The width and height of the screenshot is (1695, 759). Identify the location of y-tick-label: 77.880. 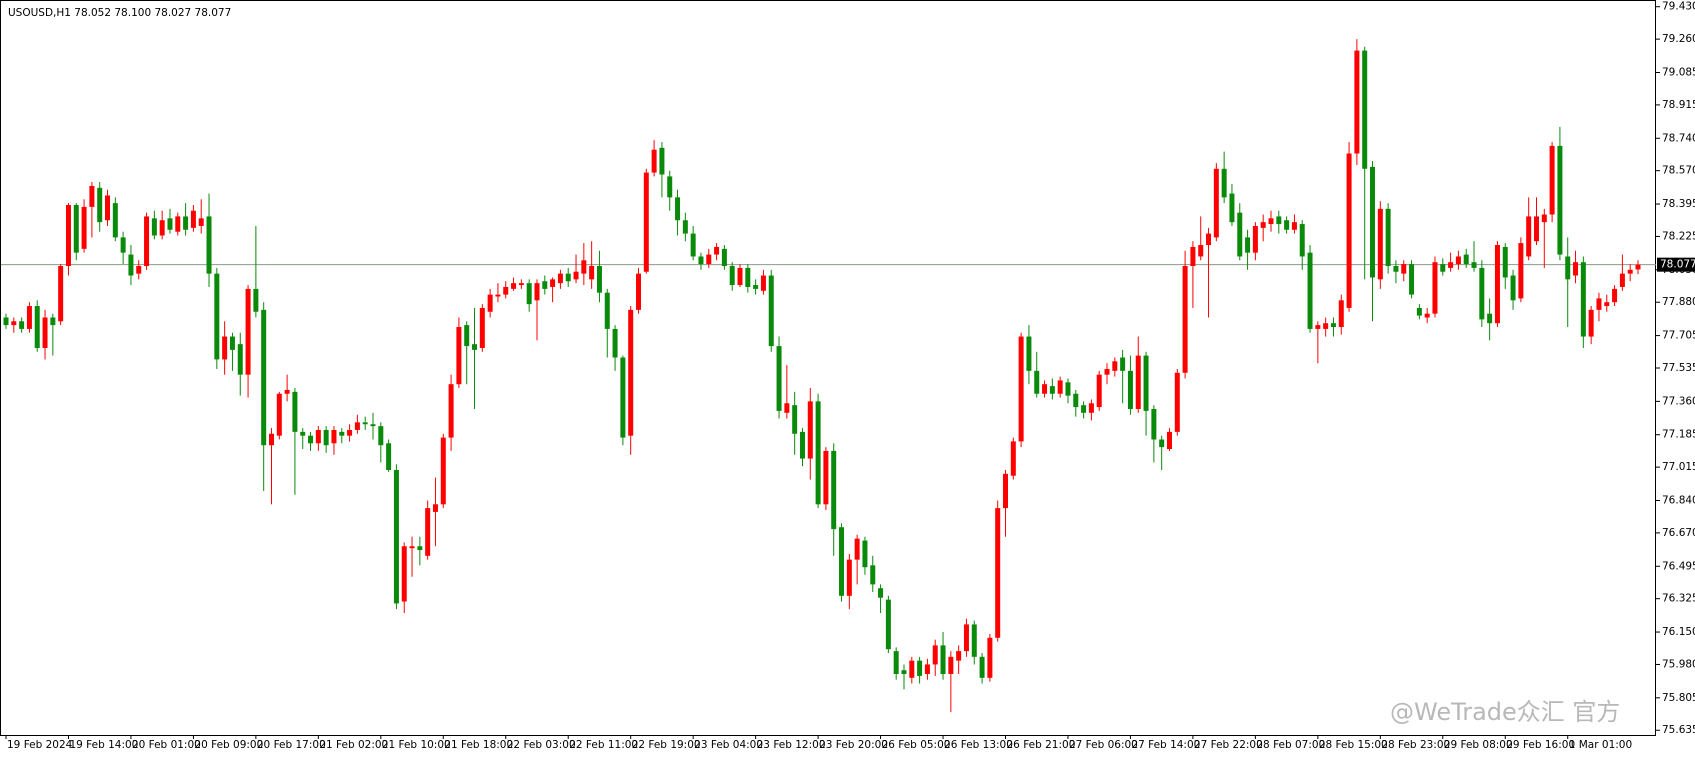
(1678, 302).